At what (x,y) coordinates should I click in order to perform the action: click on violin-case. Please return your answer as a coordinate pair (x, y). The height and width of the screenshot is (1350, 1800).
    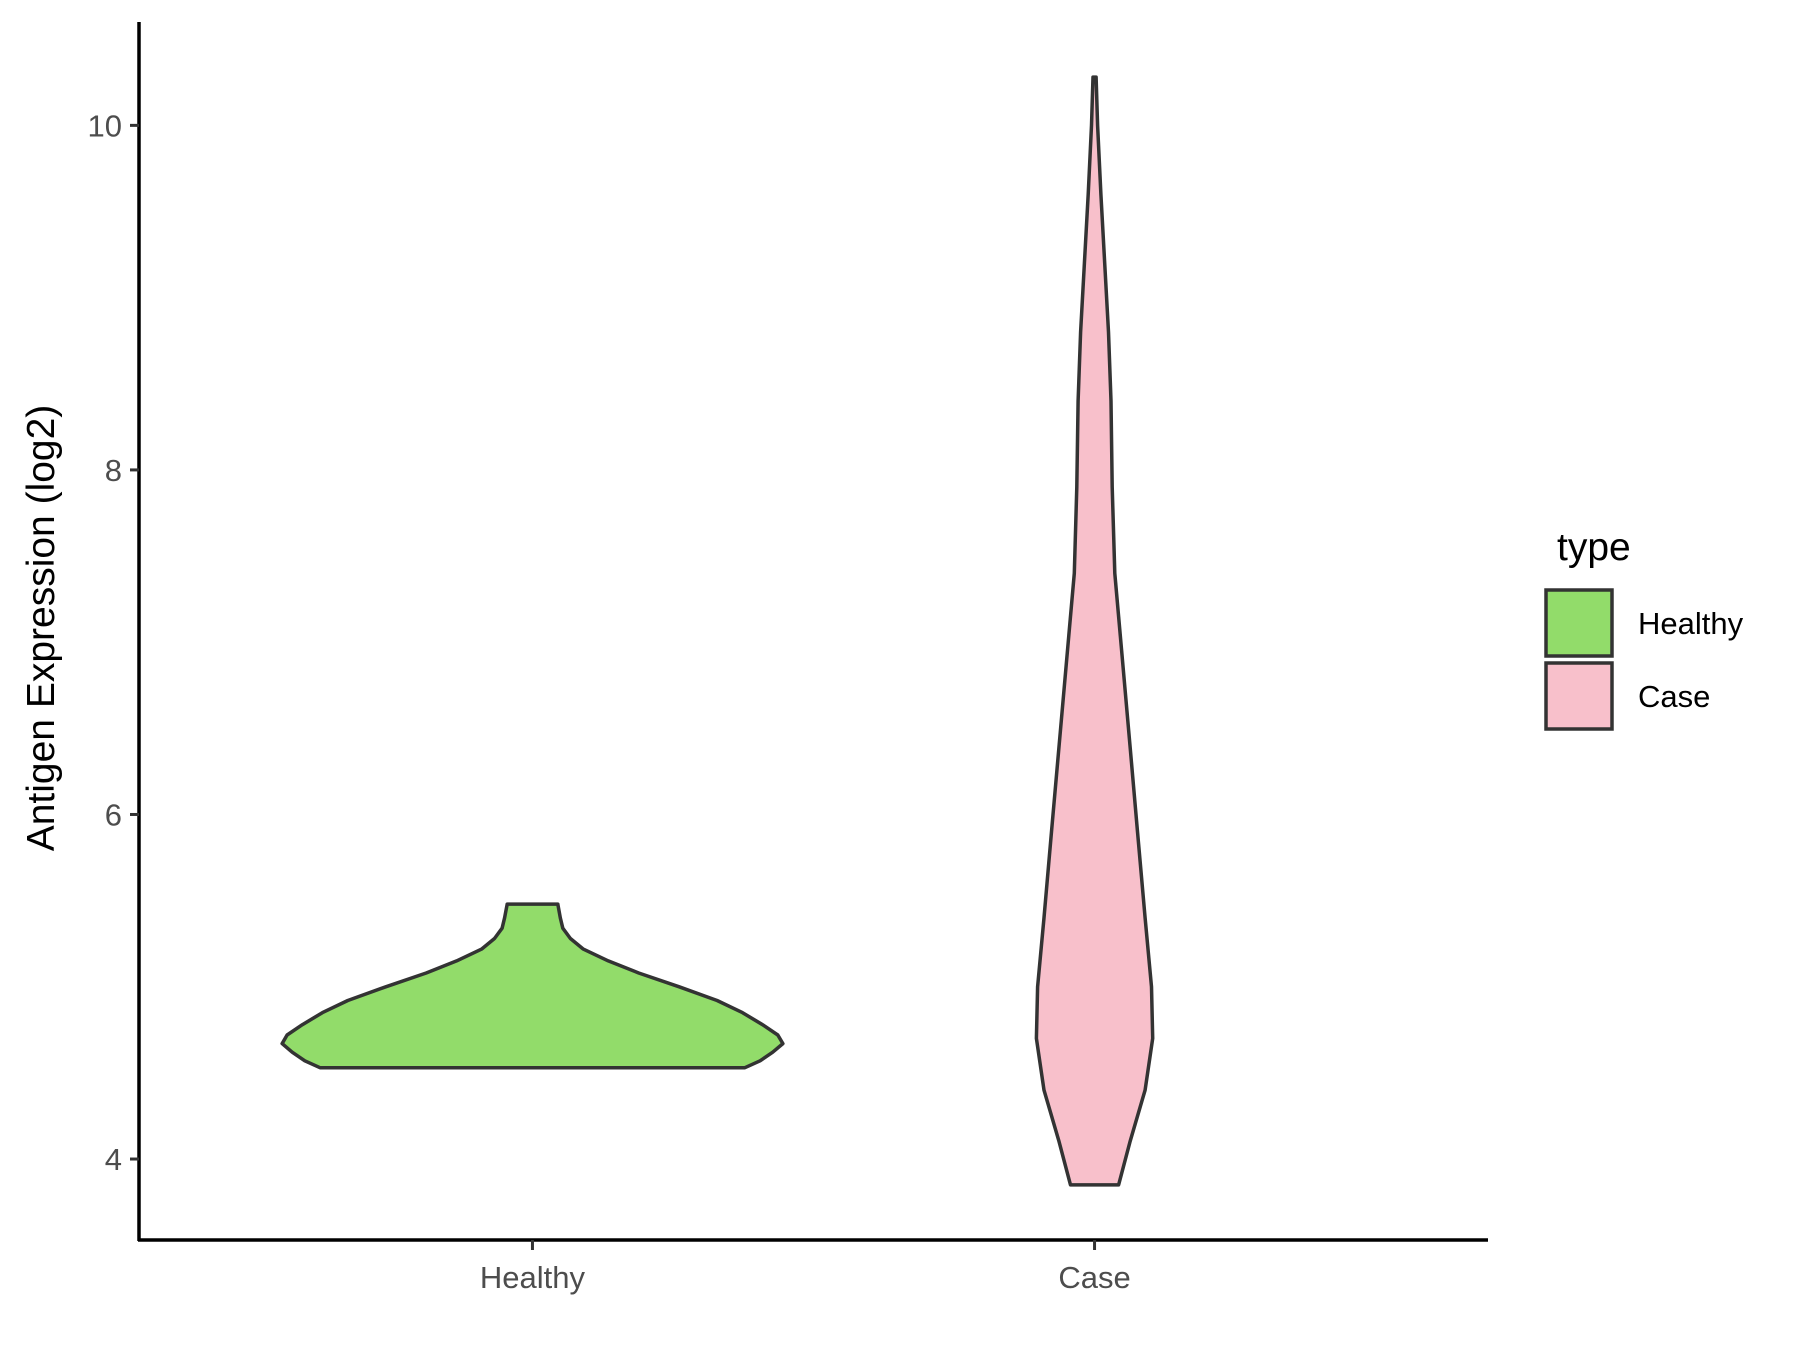
    Looking at the image, I should click on (1094, 631).